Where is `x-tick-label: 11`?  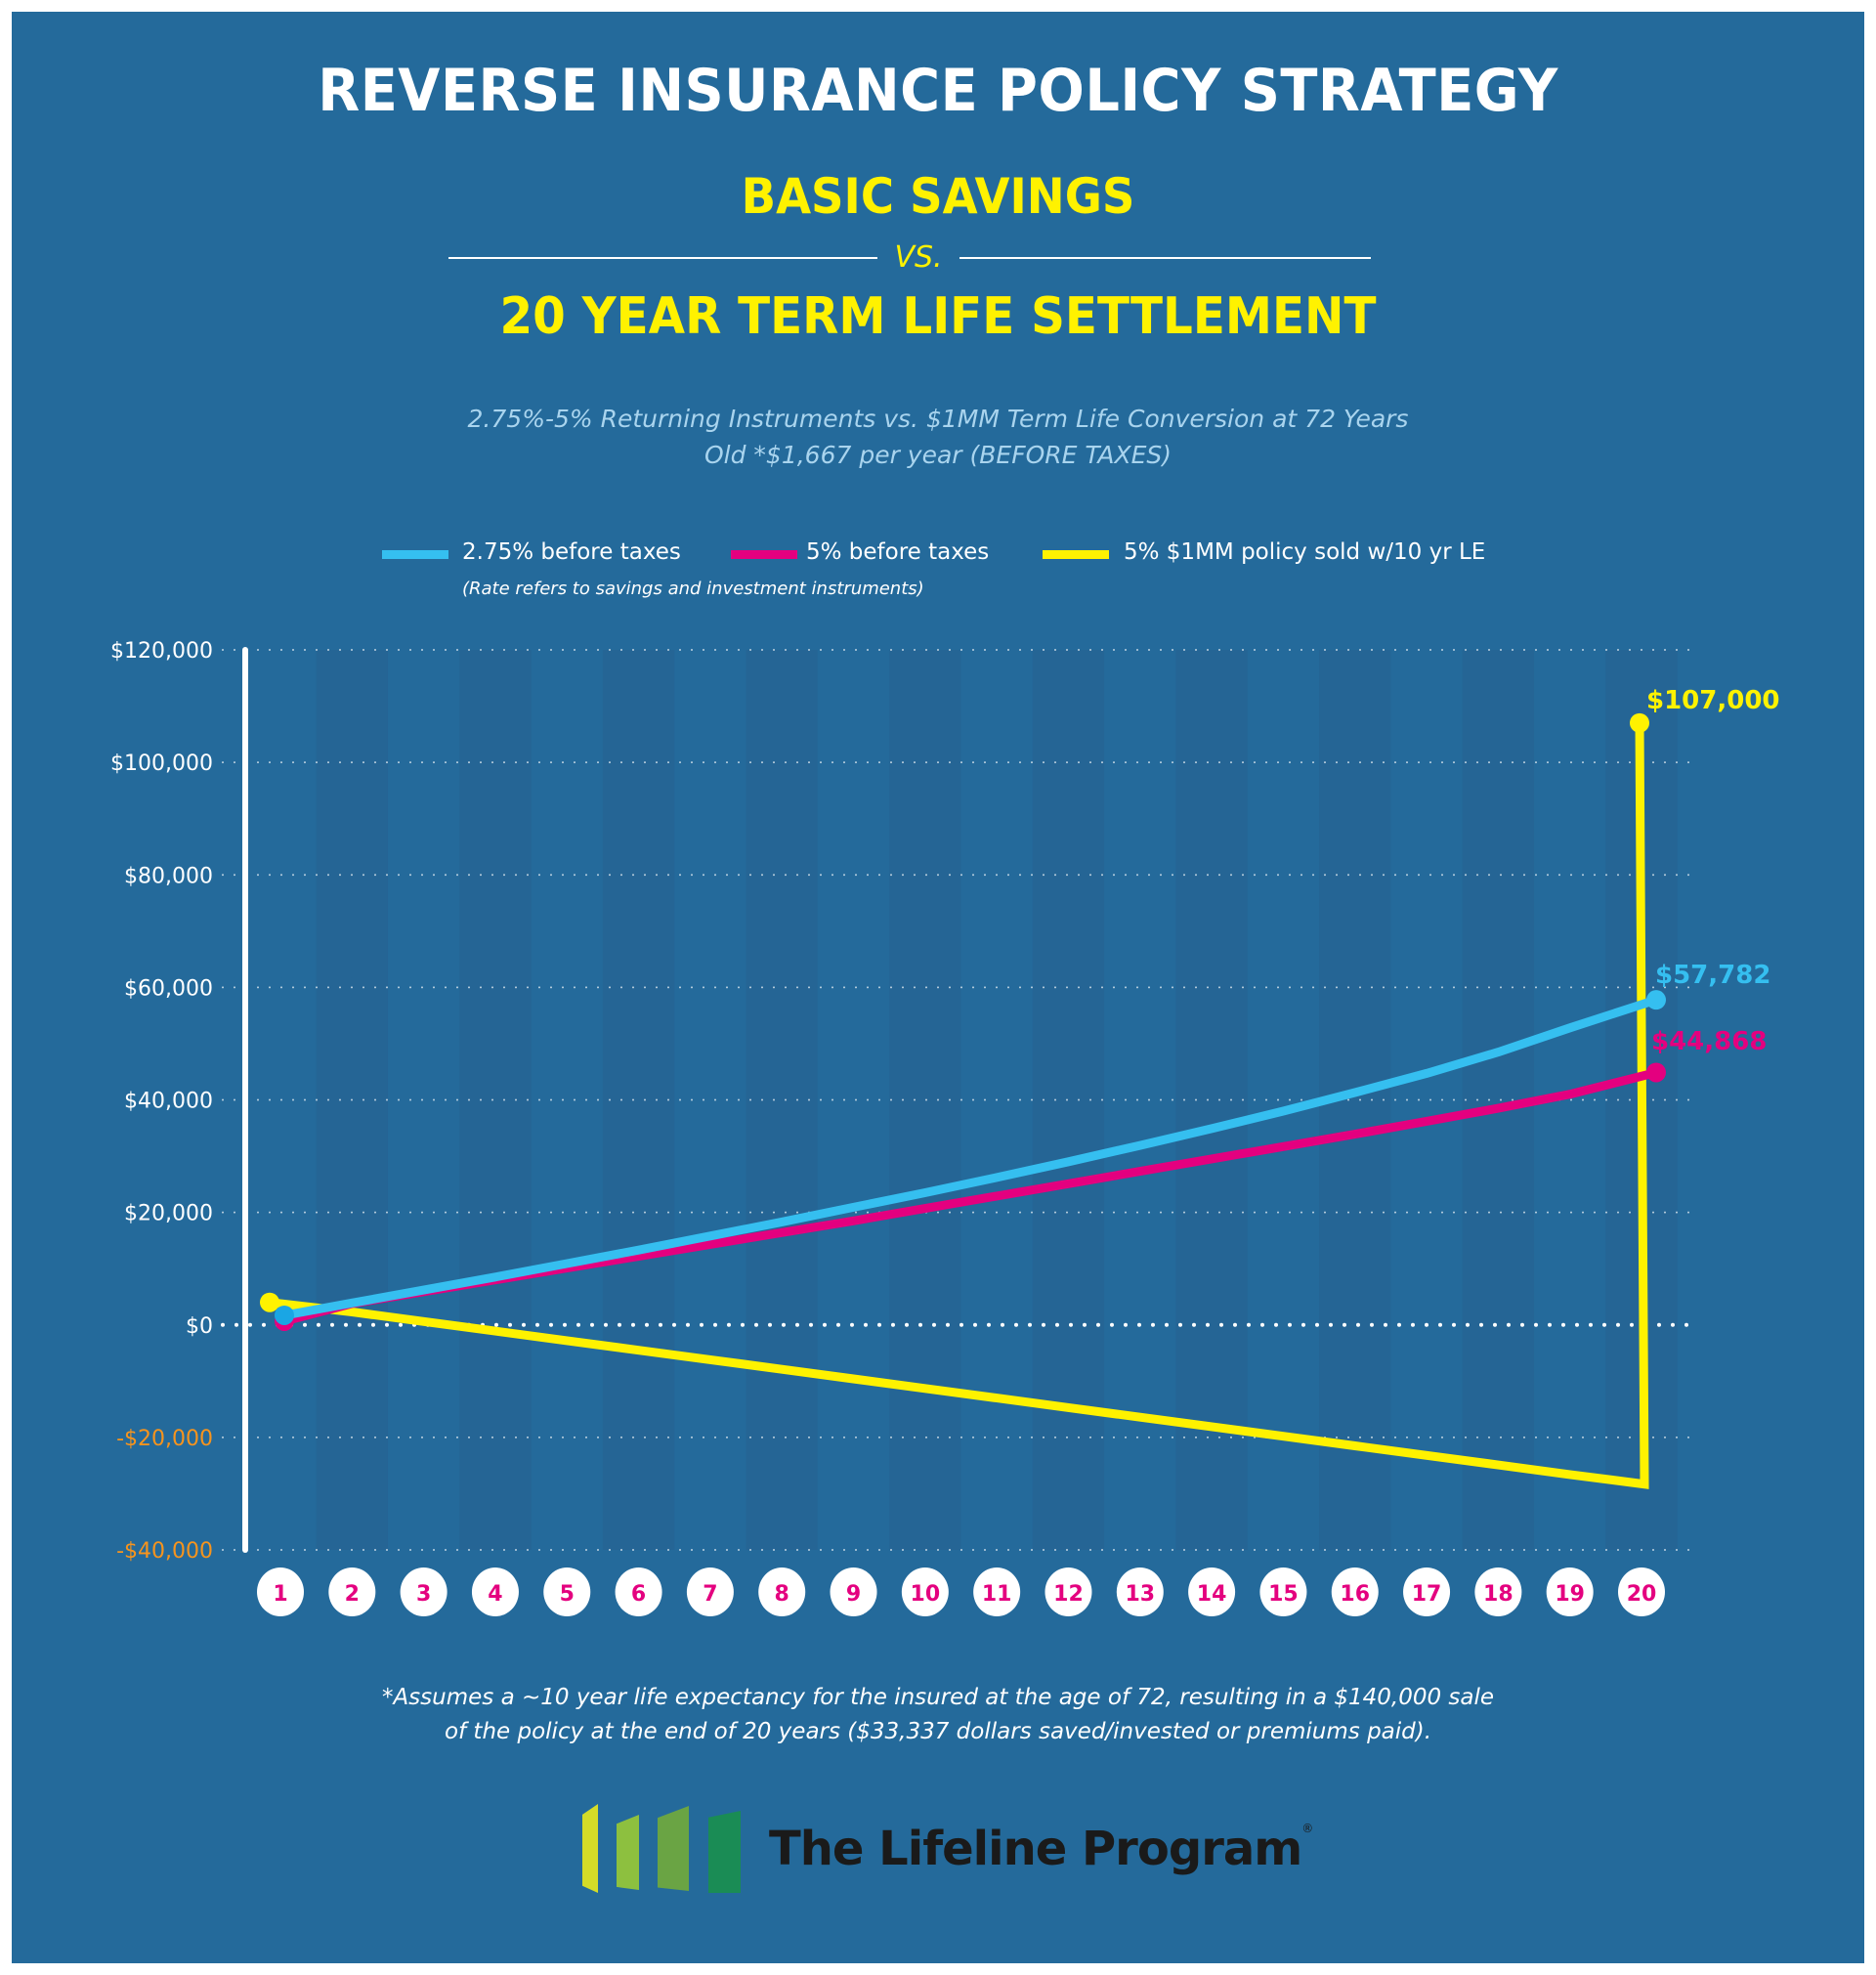
x-tick-label: 11 is located at coordinates (997, 1595).